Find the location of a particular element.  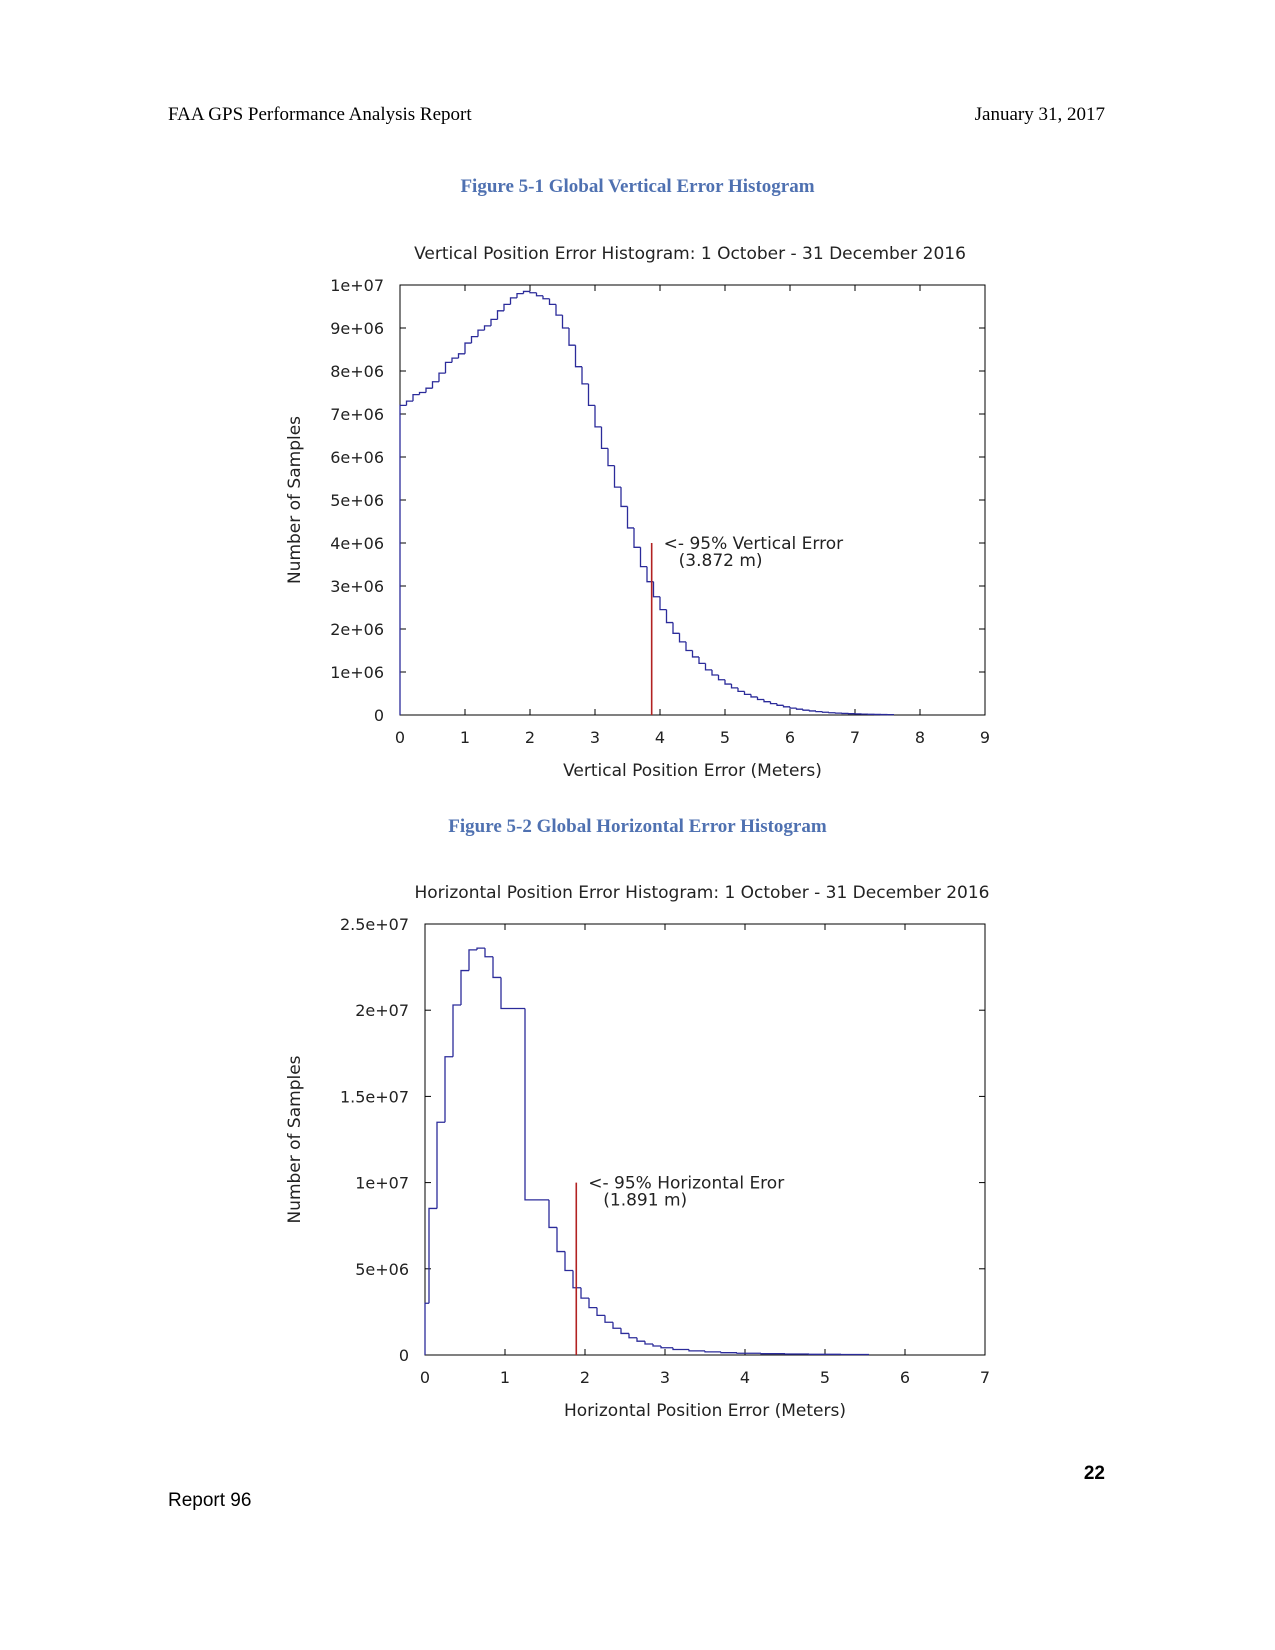

x-tick-label: 9 is located at coordinates (985, 737).